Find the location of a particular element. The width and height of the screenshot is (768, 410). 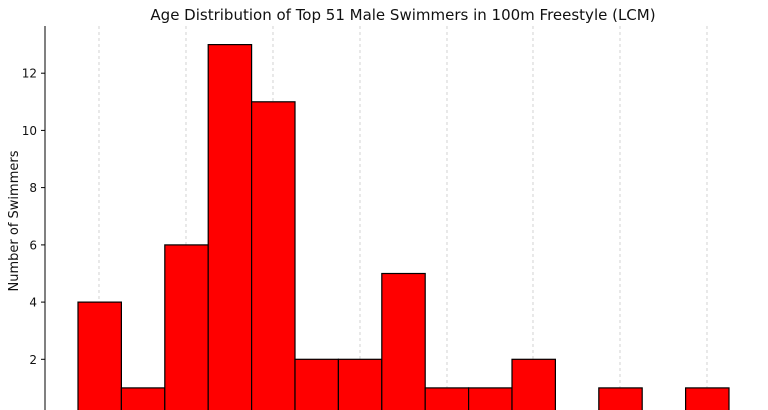

y-axis-label: Number of Swimmers is located at coordinates (14, 220).